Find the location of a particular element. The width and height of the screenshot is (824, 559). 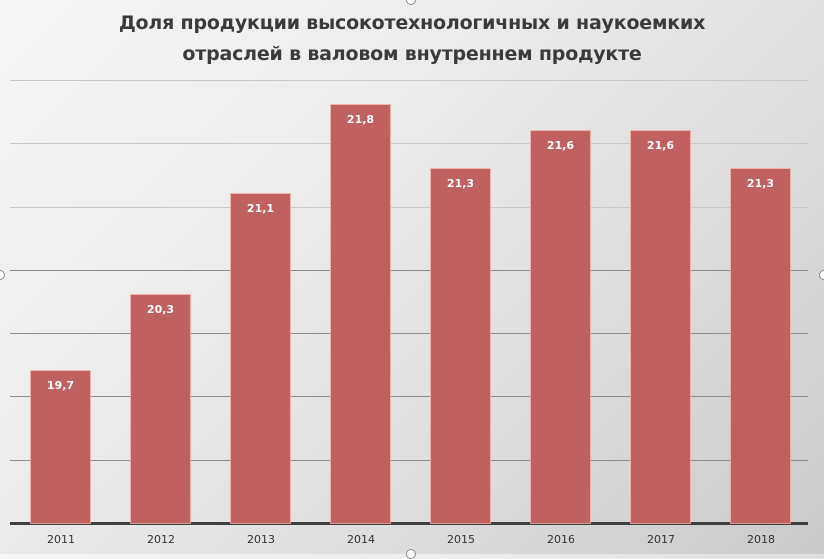

x-tick-label: 2013 is located at coordinates (261, 539).